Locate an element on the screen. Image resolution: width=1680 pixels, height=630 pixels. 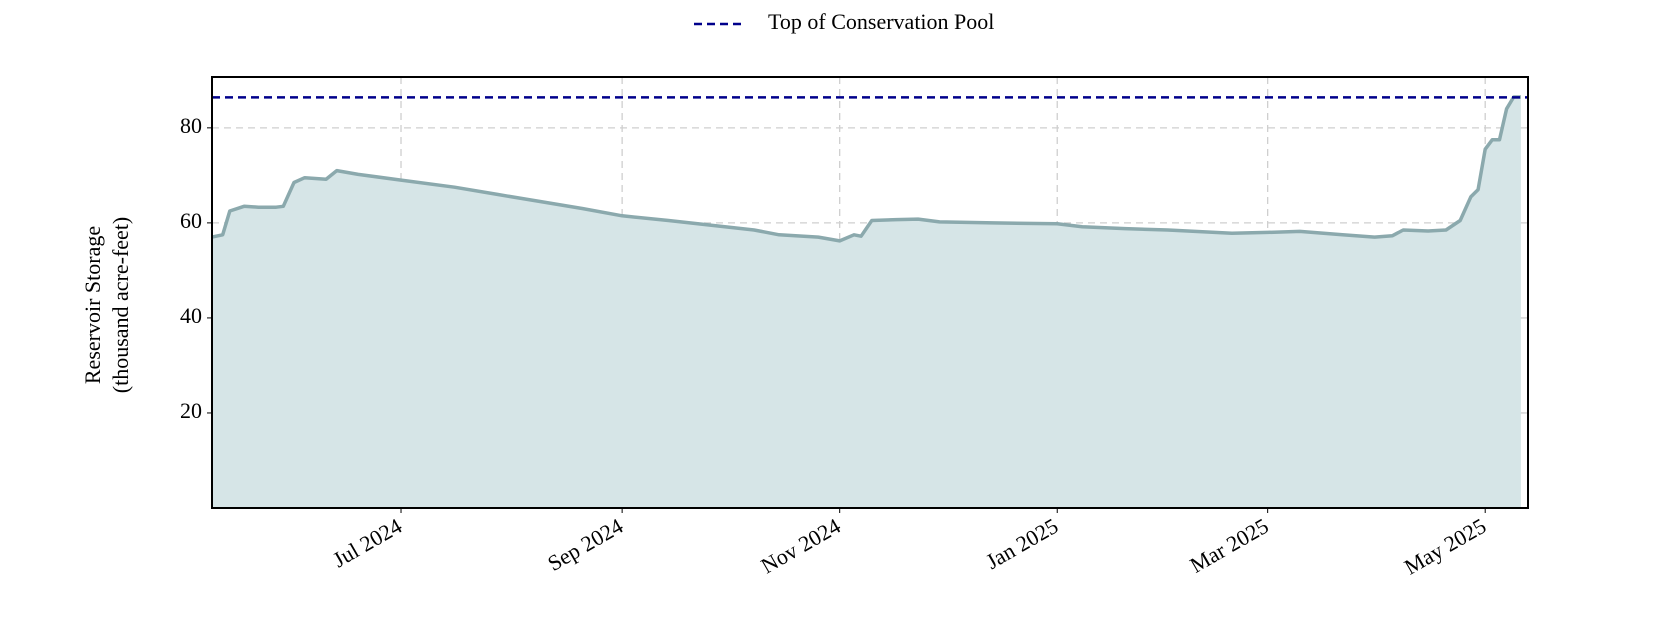
y-tick-label: 80 is located at coordinates (191, 125).